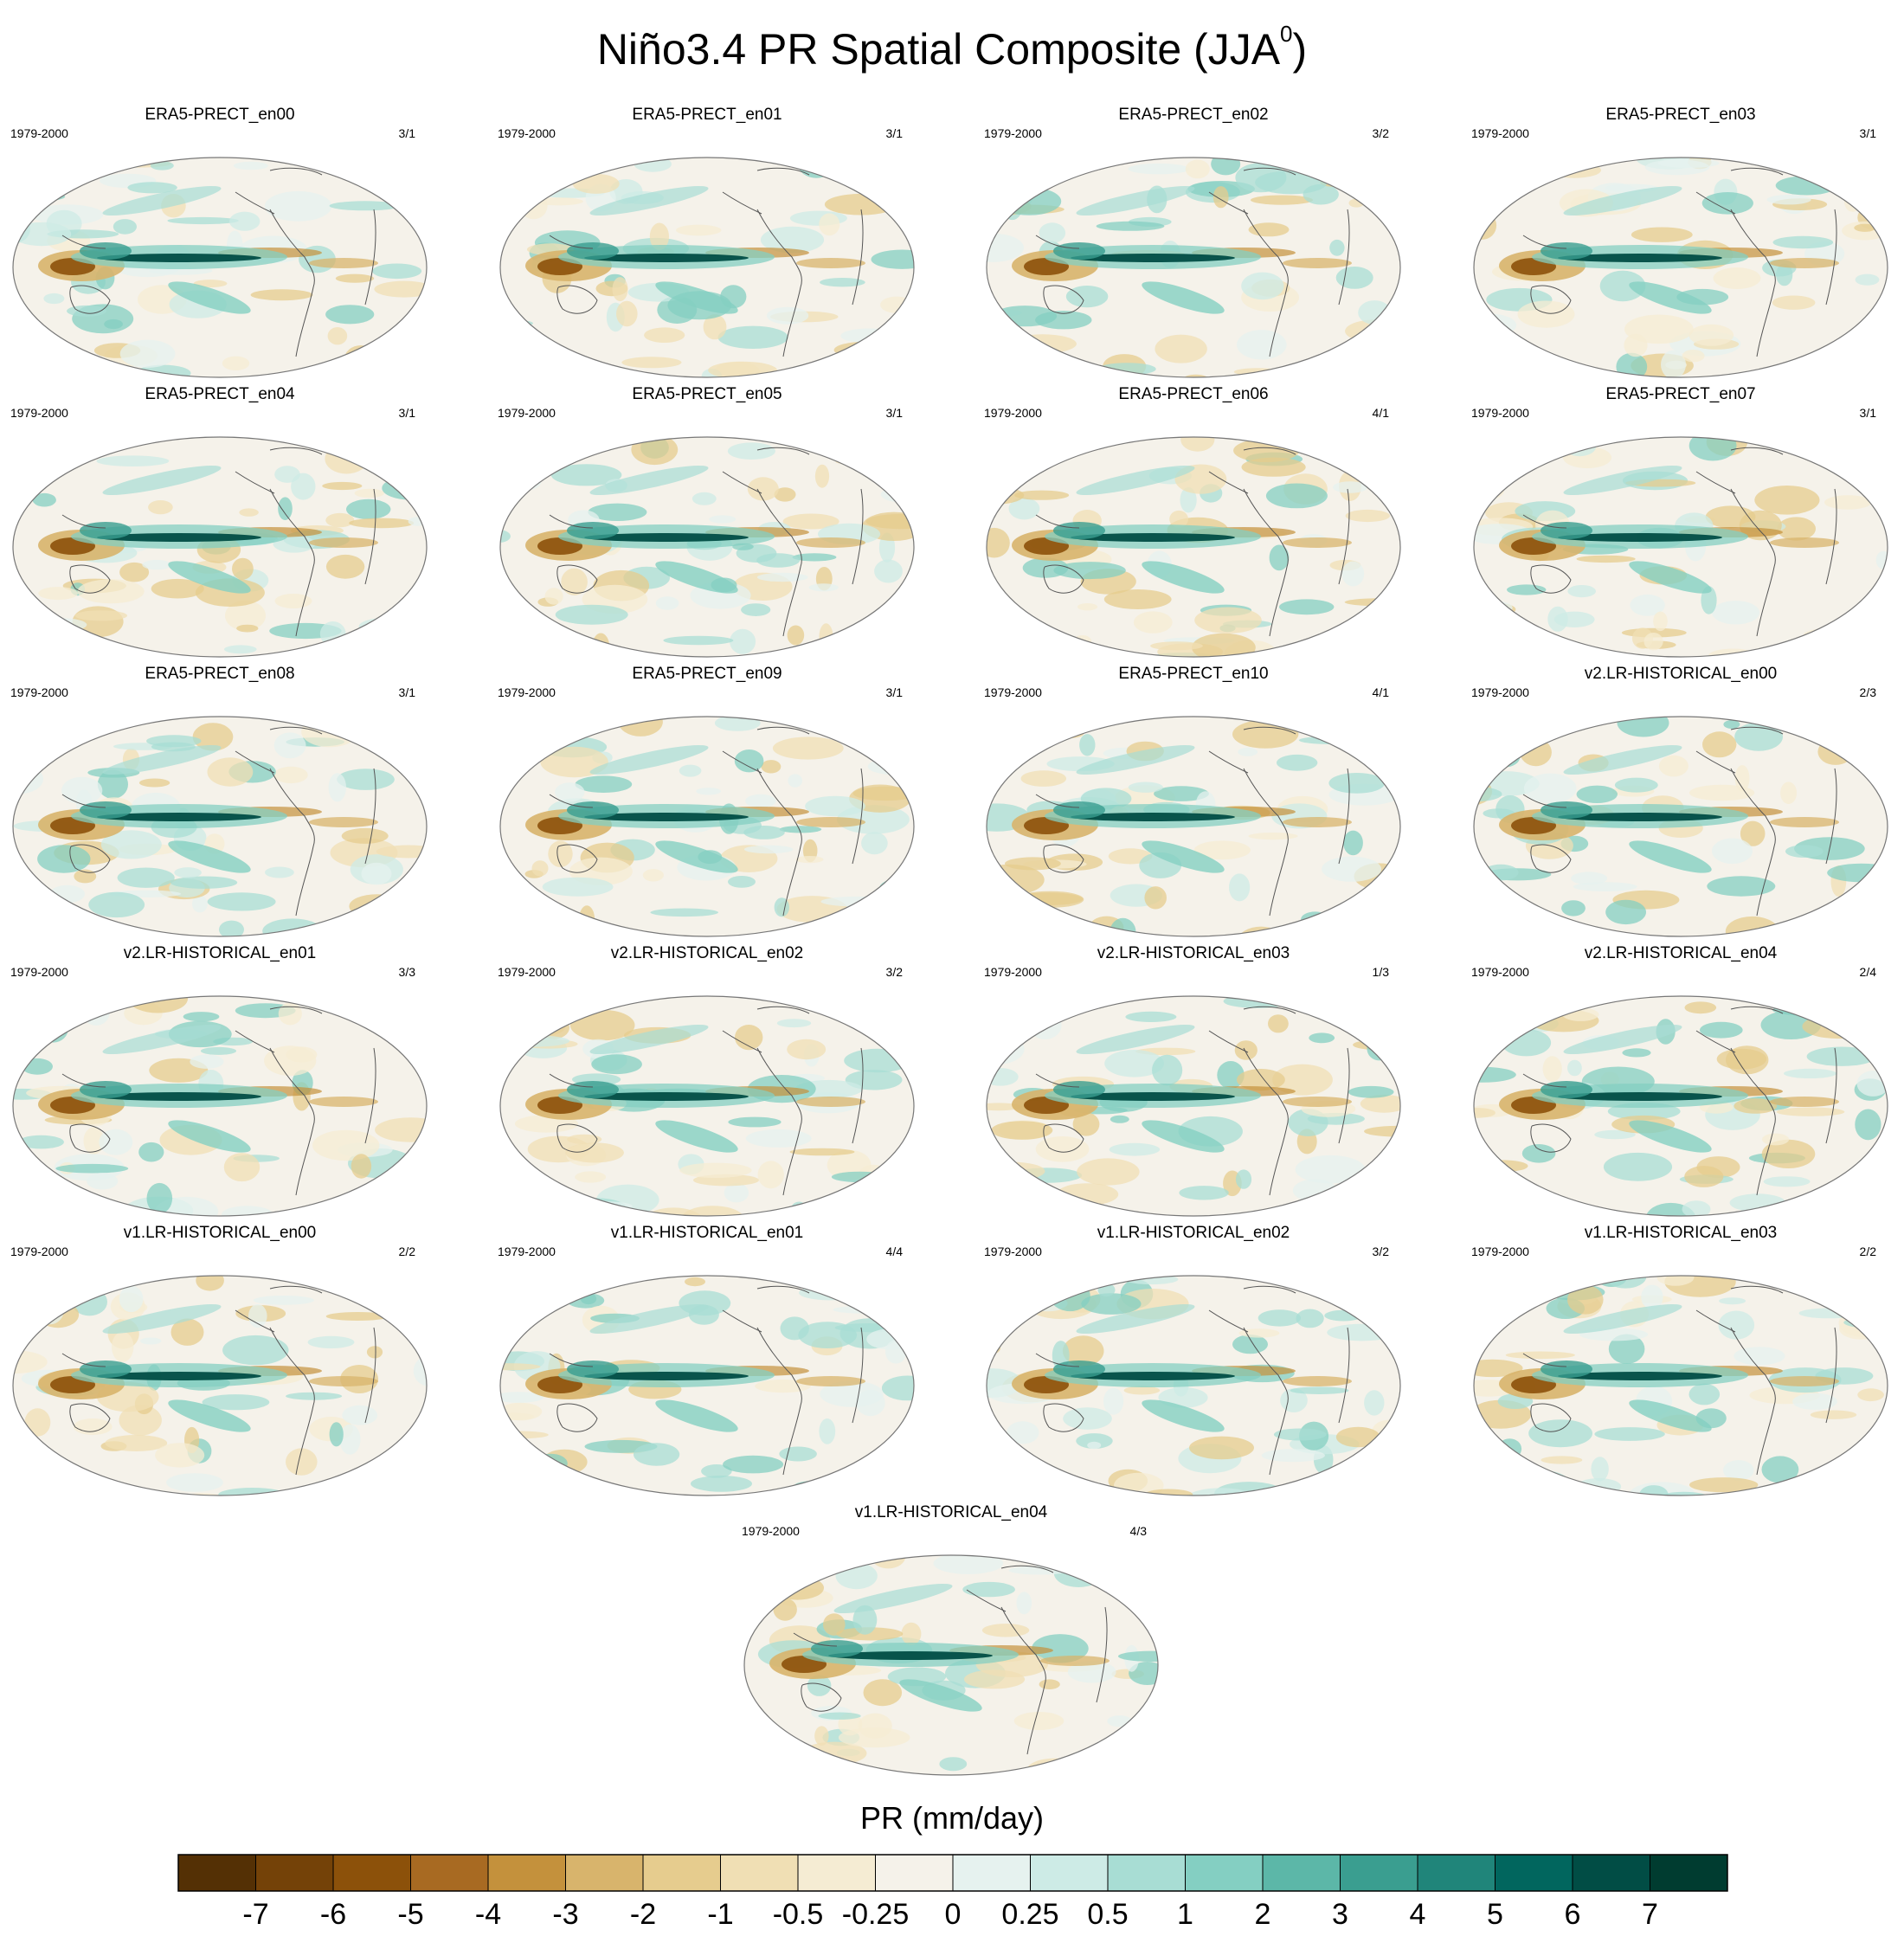  I want to click on map-panel: v1.LR-HISTORICAL_en03 1979-2000 2/2, so click(1680, 1362).